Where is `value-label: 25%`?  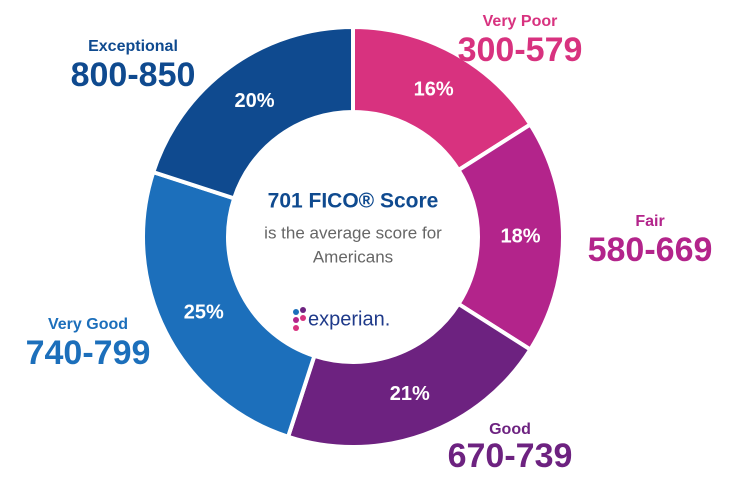
value-label: 25% is located at coordinates (204, 312).